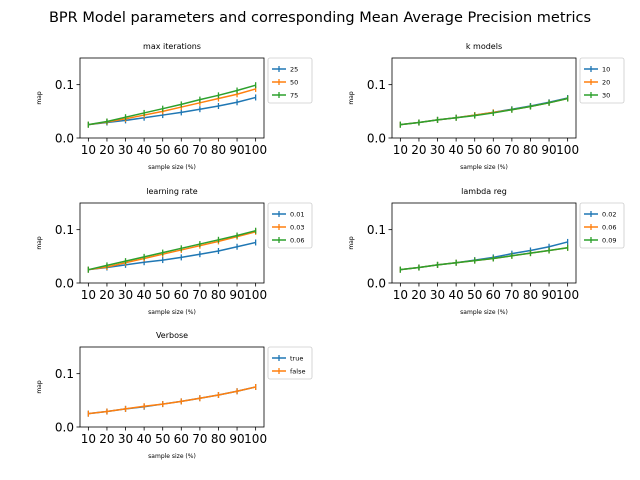  Describe the element at coordinates (606, 70) in the screenshot. I see `legend-label: 10` at that location.